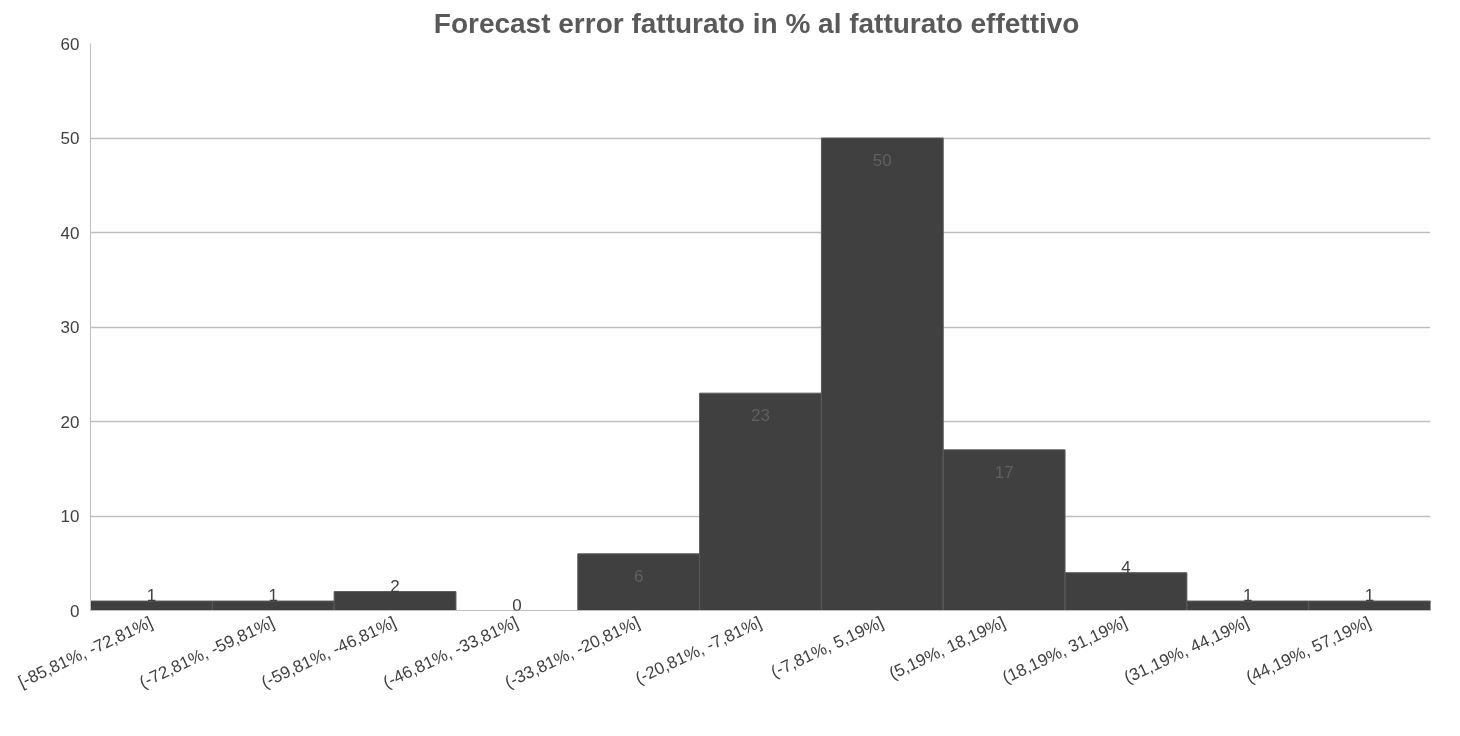  Describe the element at coordinates (70, 422) in the screenshot. I see `y-tick-label: 20` at that location.